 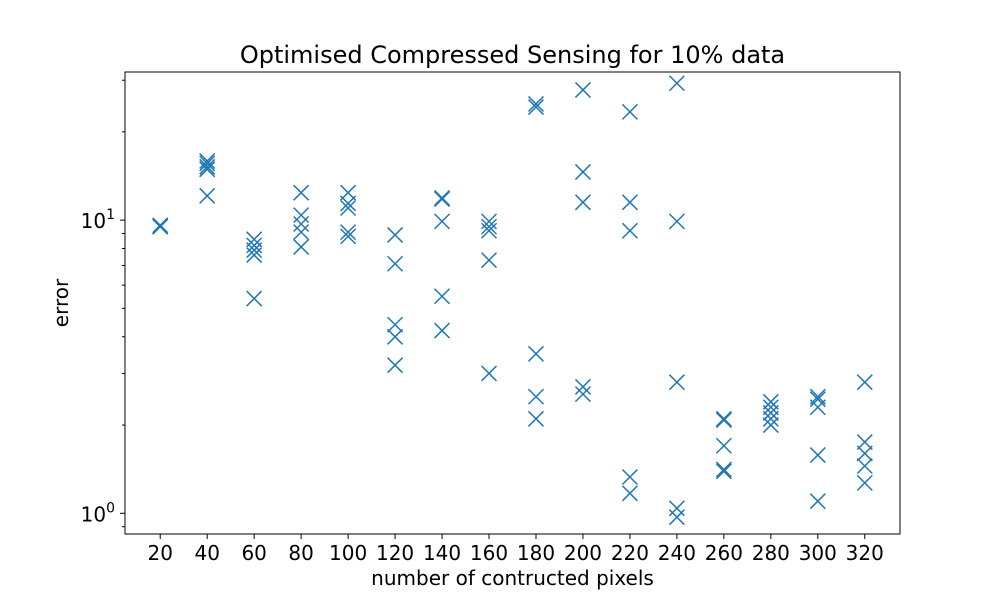 What do you see at coordinates (103, 366) in the screenshot?
I see `y-major-ticks: 10⁰ 10¹` at bounding box center [103, 366].